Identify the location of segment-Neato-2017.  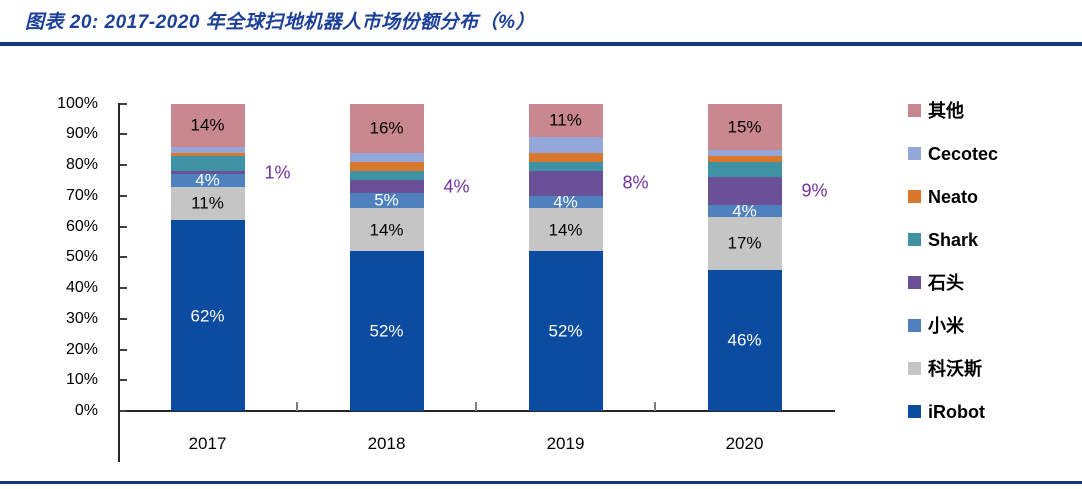
(207, 154).